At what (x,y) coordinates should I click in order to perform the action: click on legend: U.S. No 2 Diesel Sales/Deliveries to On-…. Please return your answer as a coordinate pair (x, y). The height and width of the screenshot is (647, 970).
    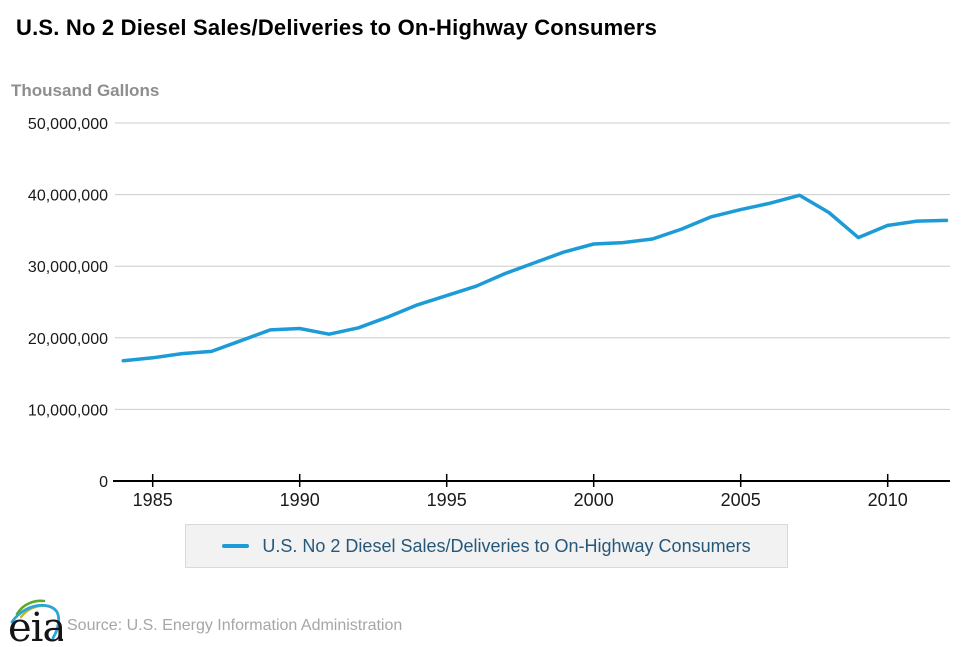
    Looking at the image, I should click on (486, 546).